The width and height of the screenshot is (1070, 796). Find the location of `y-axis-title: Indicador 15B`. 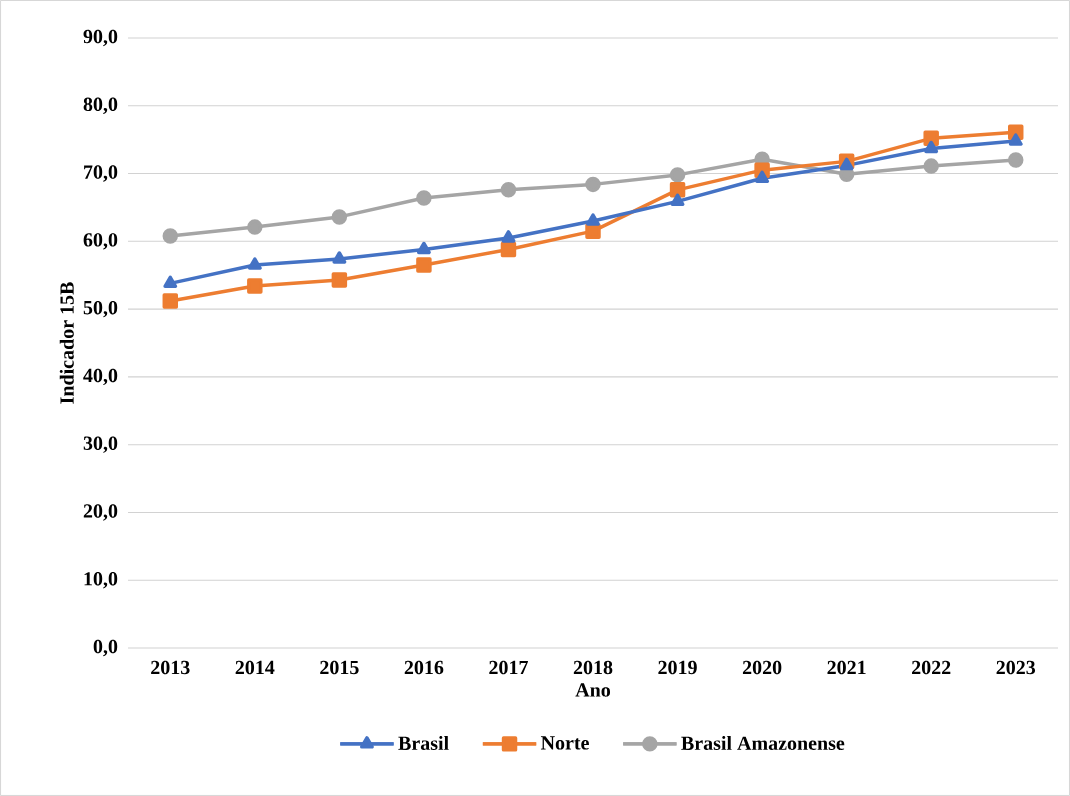

y-axis-title: Indicador 15B is located at coordinates (66, 343).